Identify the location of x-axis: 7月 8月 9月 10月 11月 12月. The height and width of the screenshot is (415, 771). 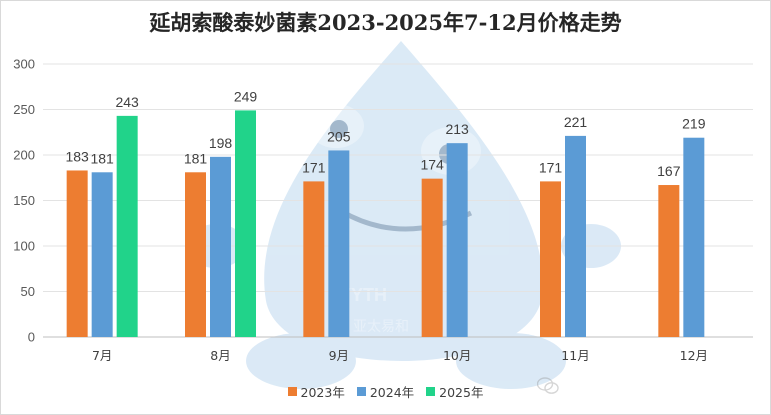
(400, 355).